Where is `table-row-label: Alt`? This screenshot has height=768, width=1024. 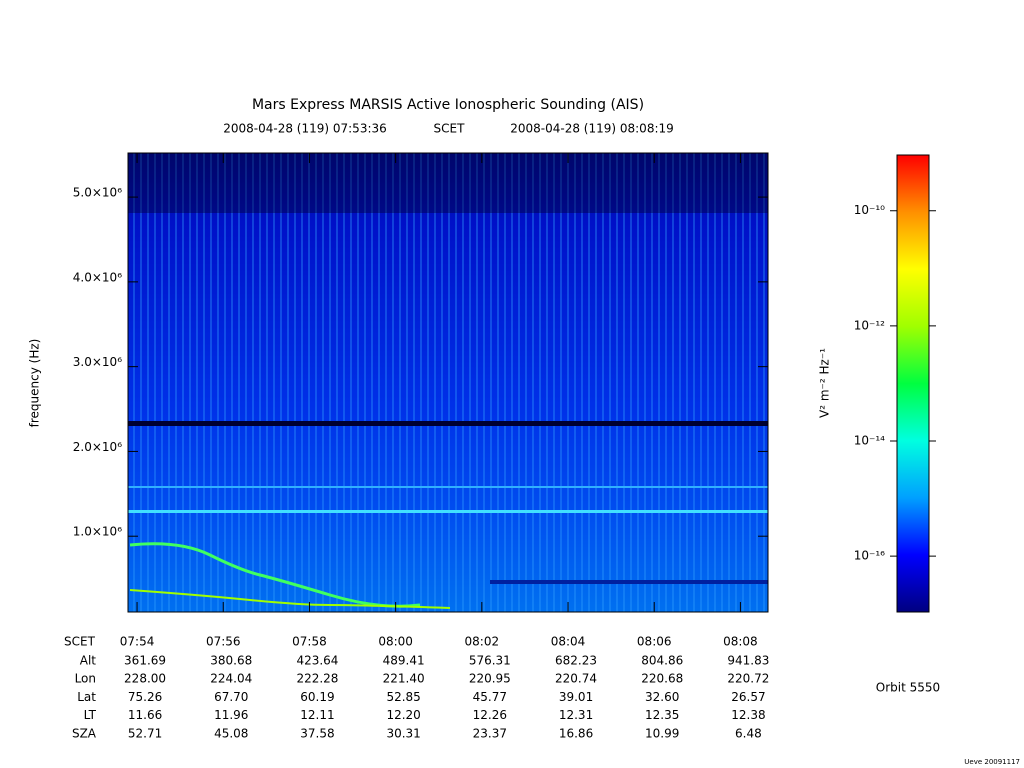 table-row-label: Alt is located at coordinates (88, 661).